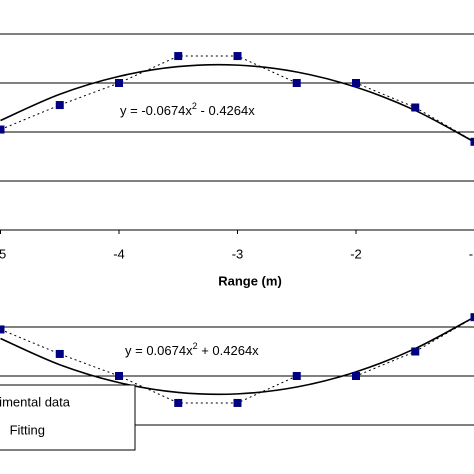 This screenshot has width=474, height=474. I want to click on legend-label: Experimental data, so click(35, 401).